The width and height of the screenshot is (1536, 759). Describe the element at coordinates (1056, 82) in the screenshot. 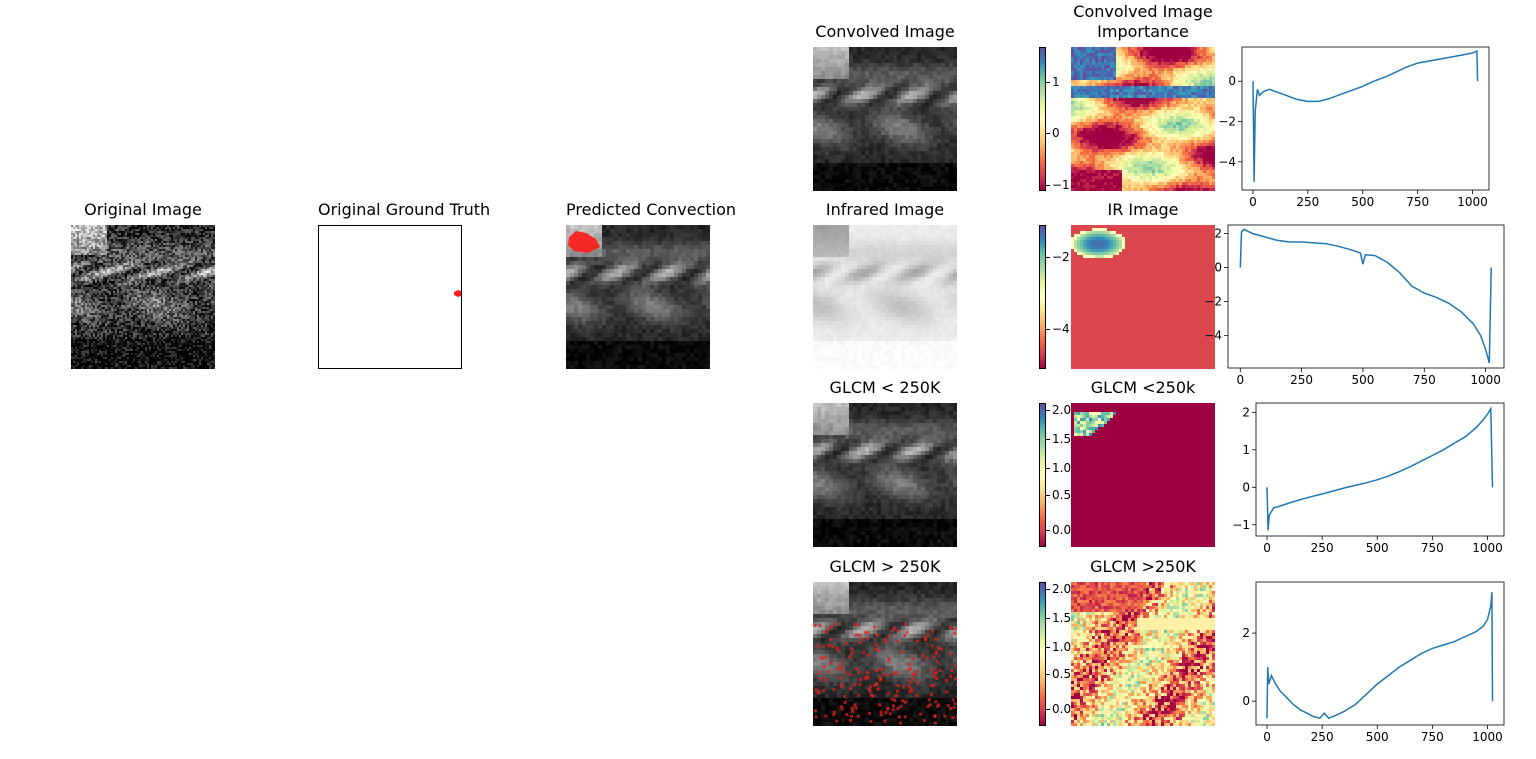

I see `colorbar-tick-label: 1` at that location.